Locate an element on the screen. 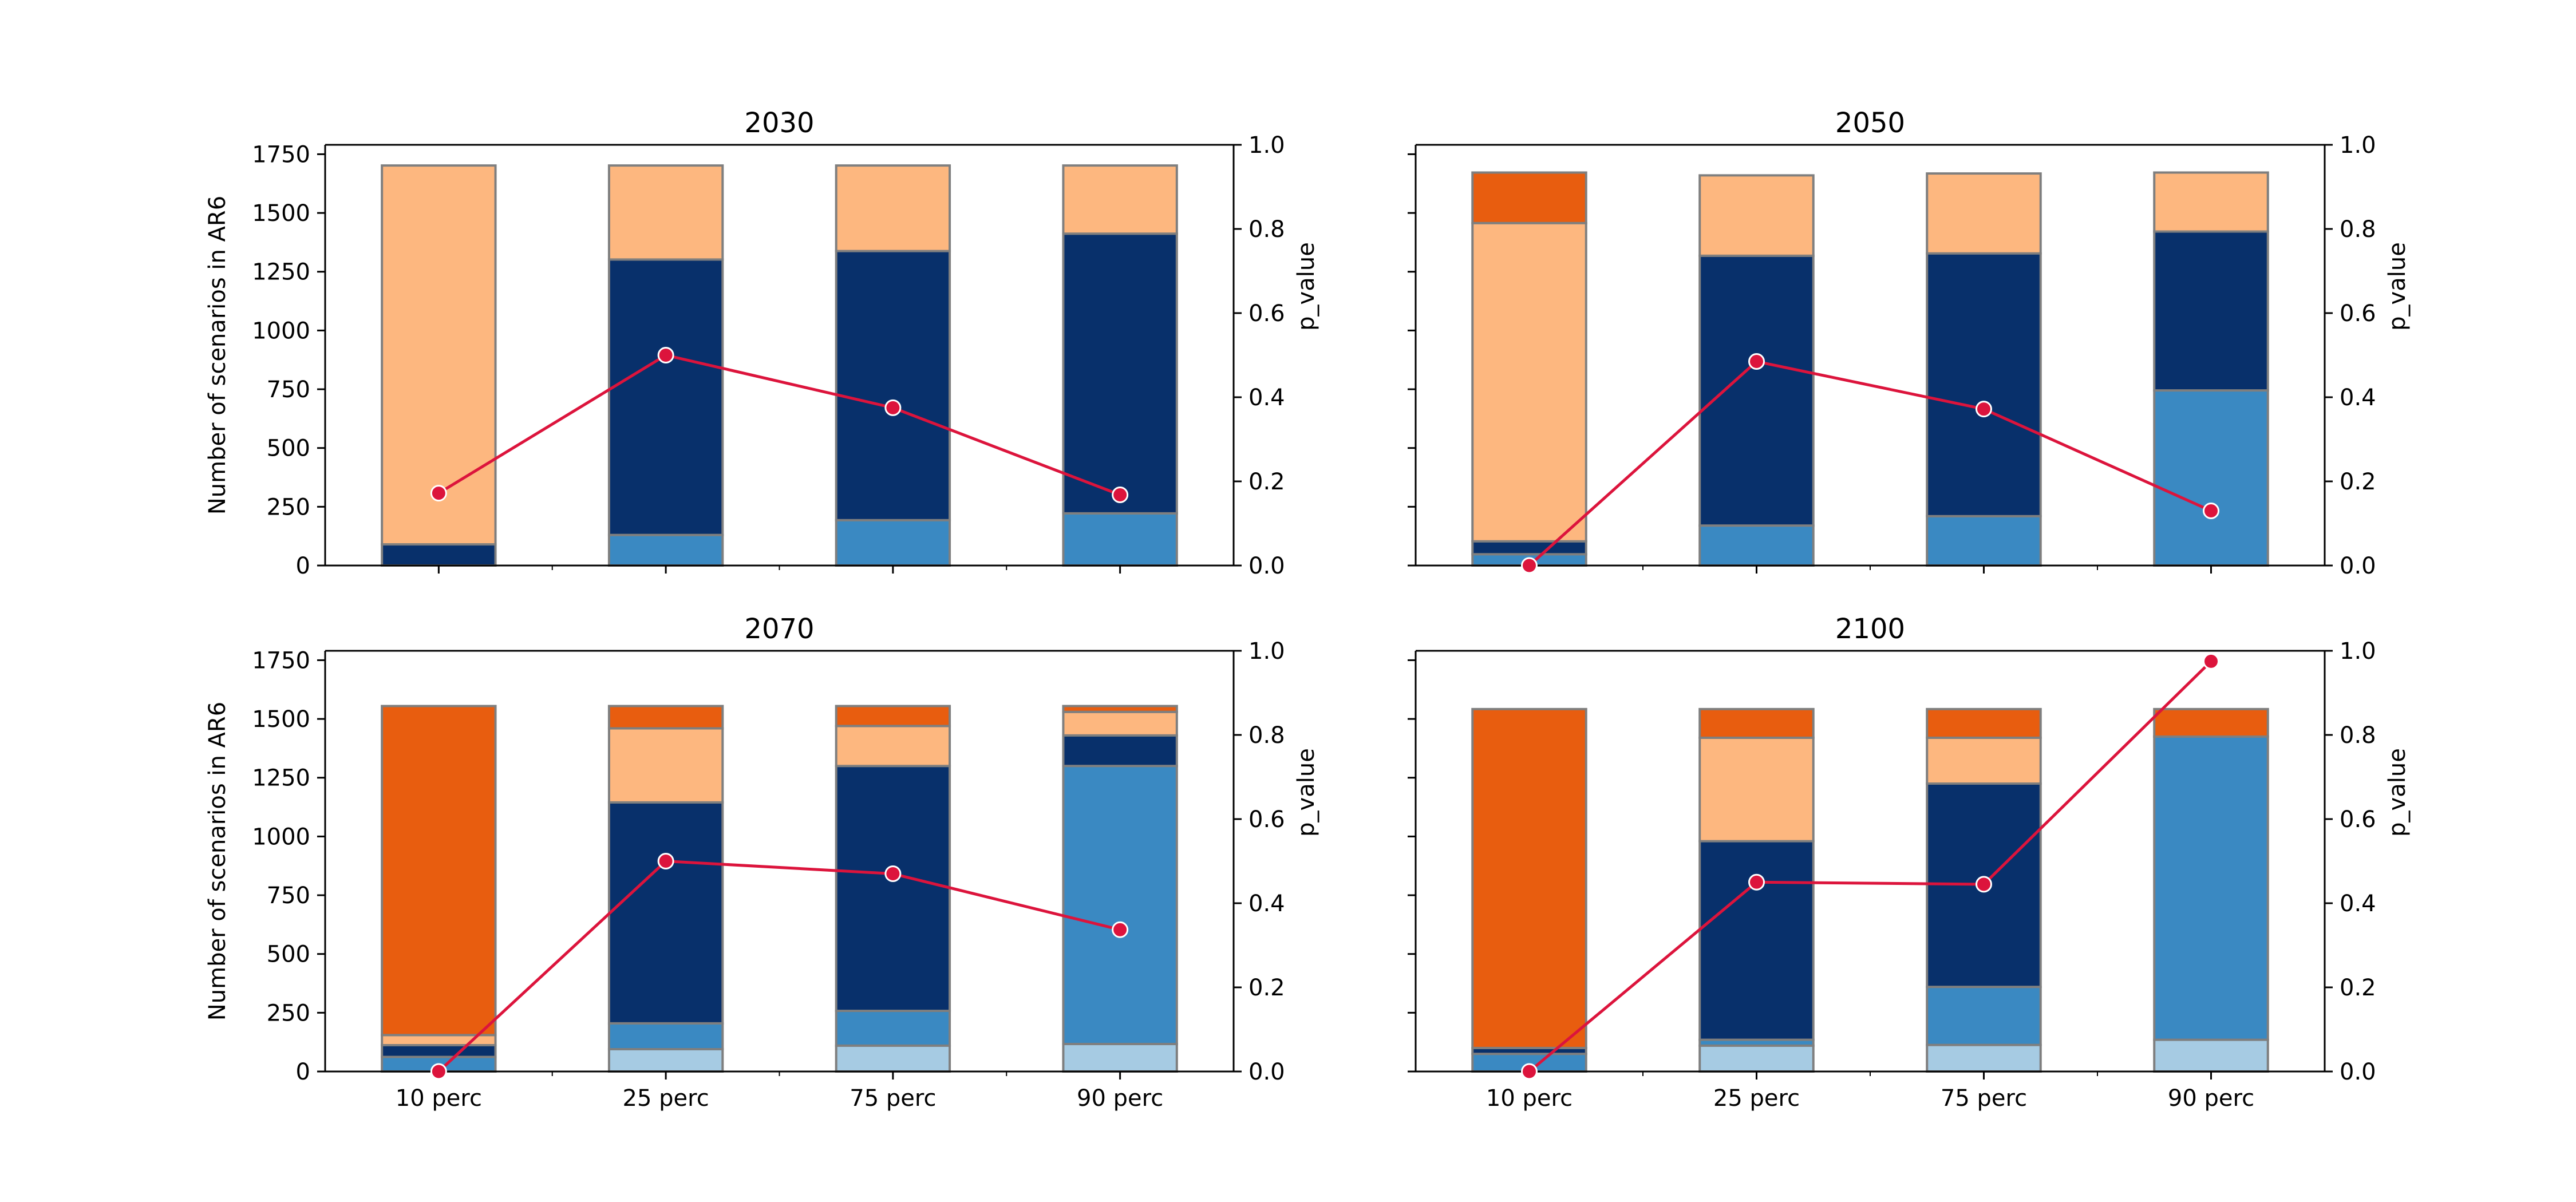 Image resolution: width=2576 pixels, height=1202 pixels. panel-title: 2070 is located at coordinates (779, 629).